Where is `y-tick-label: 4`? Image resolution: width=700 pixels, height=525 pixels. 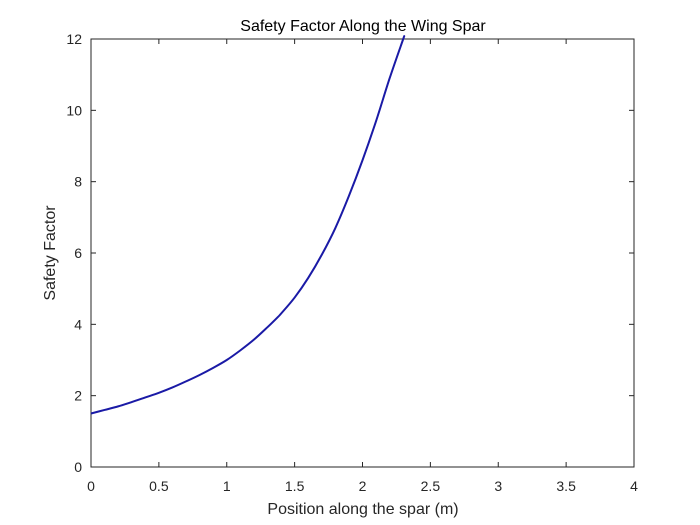
y-tick-label: 4 is located at coordinates (78, 324).